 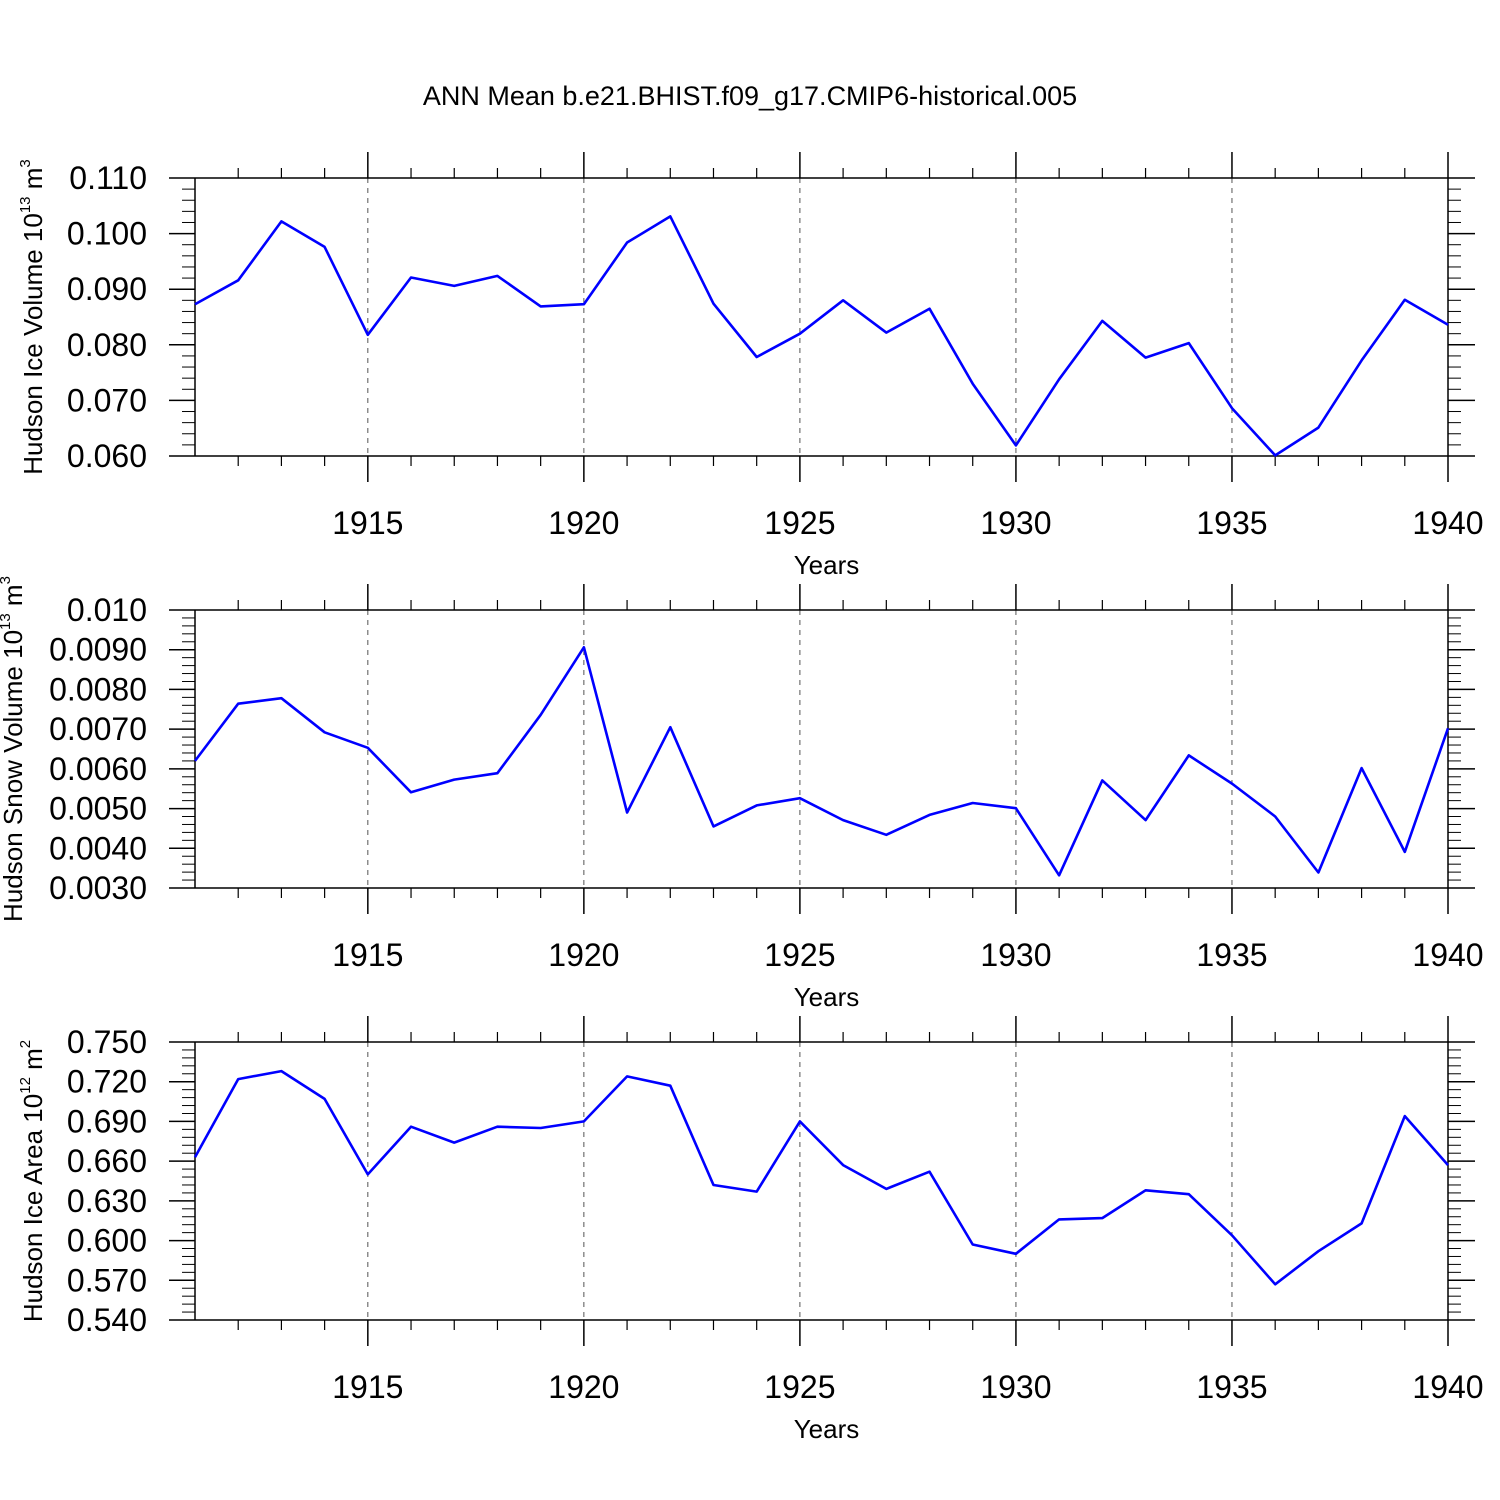 What do you see at coordinates (107, 1320) in the screenshot?
I see `y-tick-label: 0.540` at bounding box center [107, 1320].